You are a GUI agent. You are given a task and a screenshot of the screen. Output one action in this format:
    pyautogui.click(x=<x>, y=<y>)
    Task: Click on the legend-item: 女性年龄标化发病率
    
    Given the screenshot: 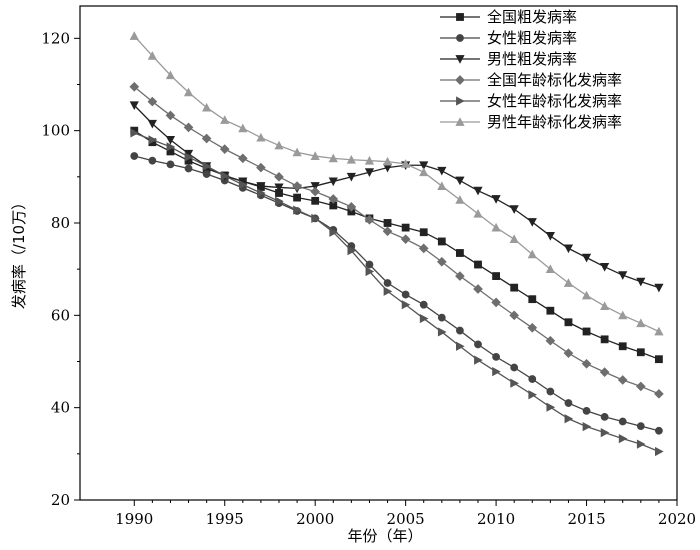 What is the action you would take?
    pyautogui.click(x=531, y=101)
    